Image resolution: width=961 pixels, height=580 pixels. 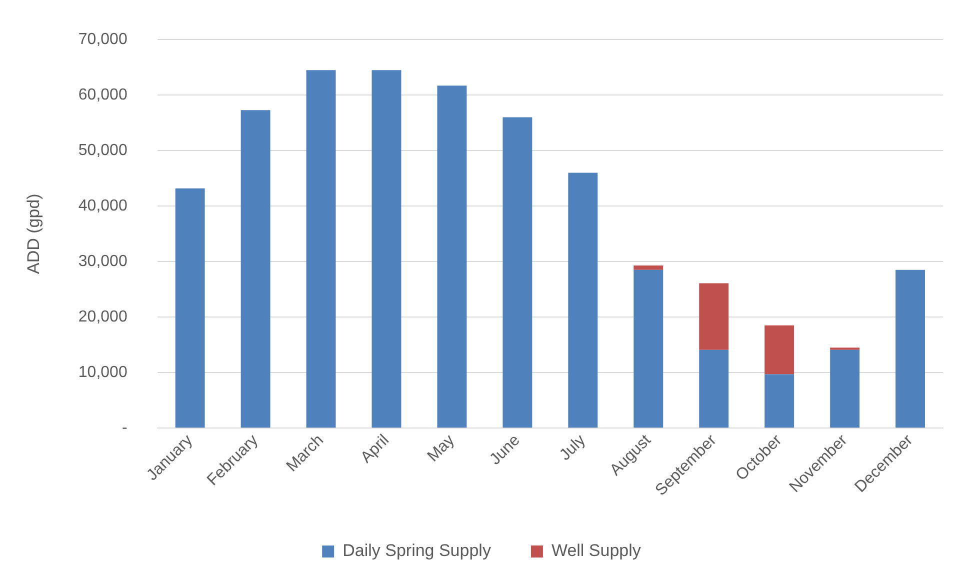 I want to click on x-tick-label: July, so click(x=572, y=448).